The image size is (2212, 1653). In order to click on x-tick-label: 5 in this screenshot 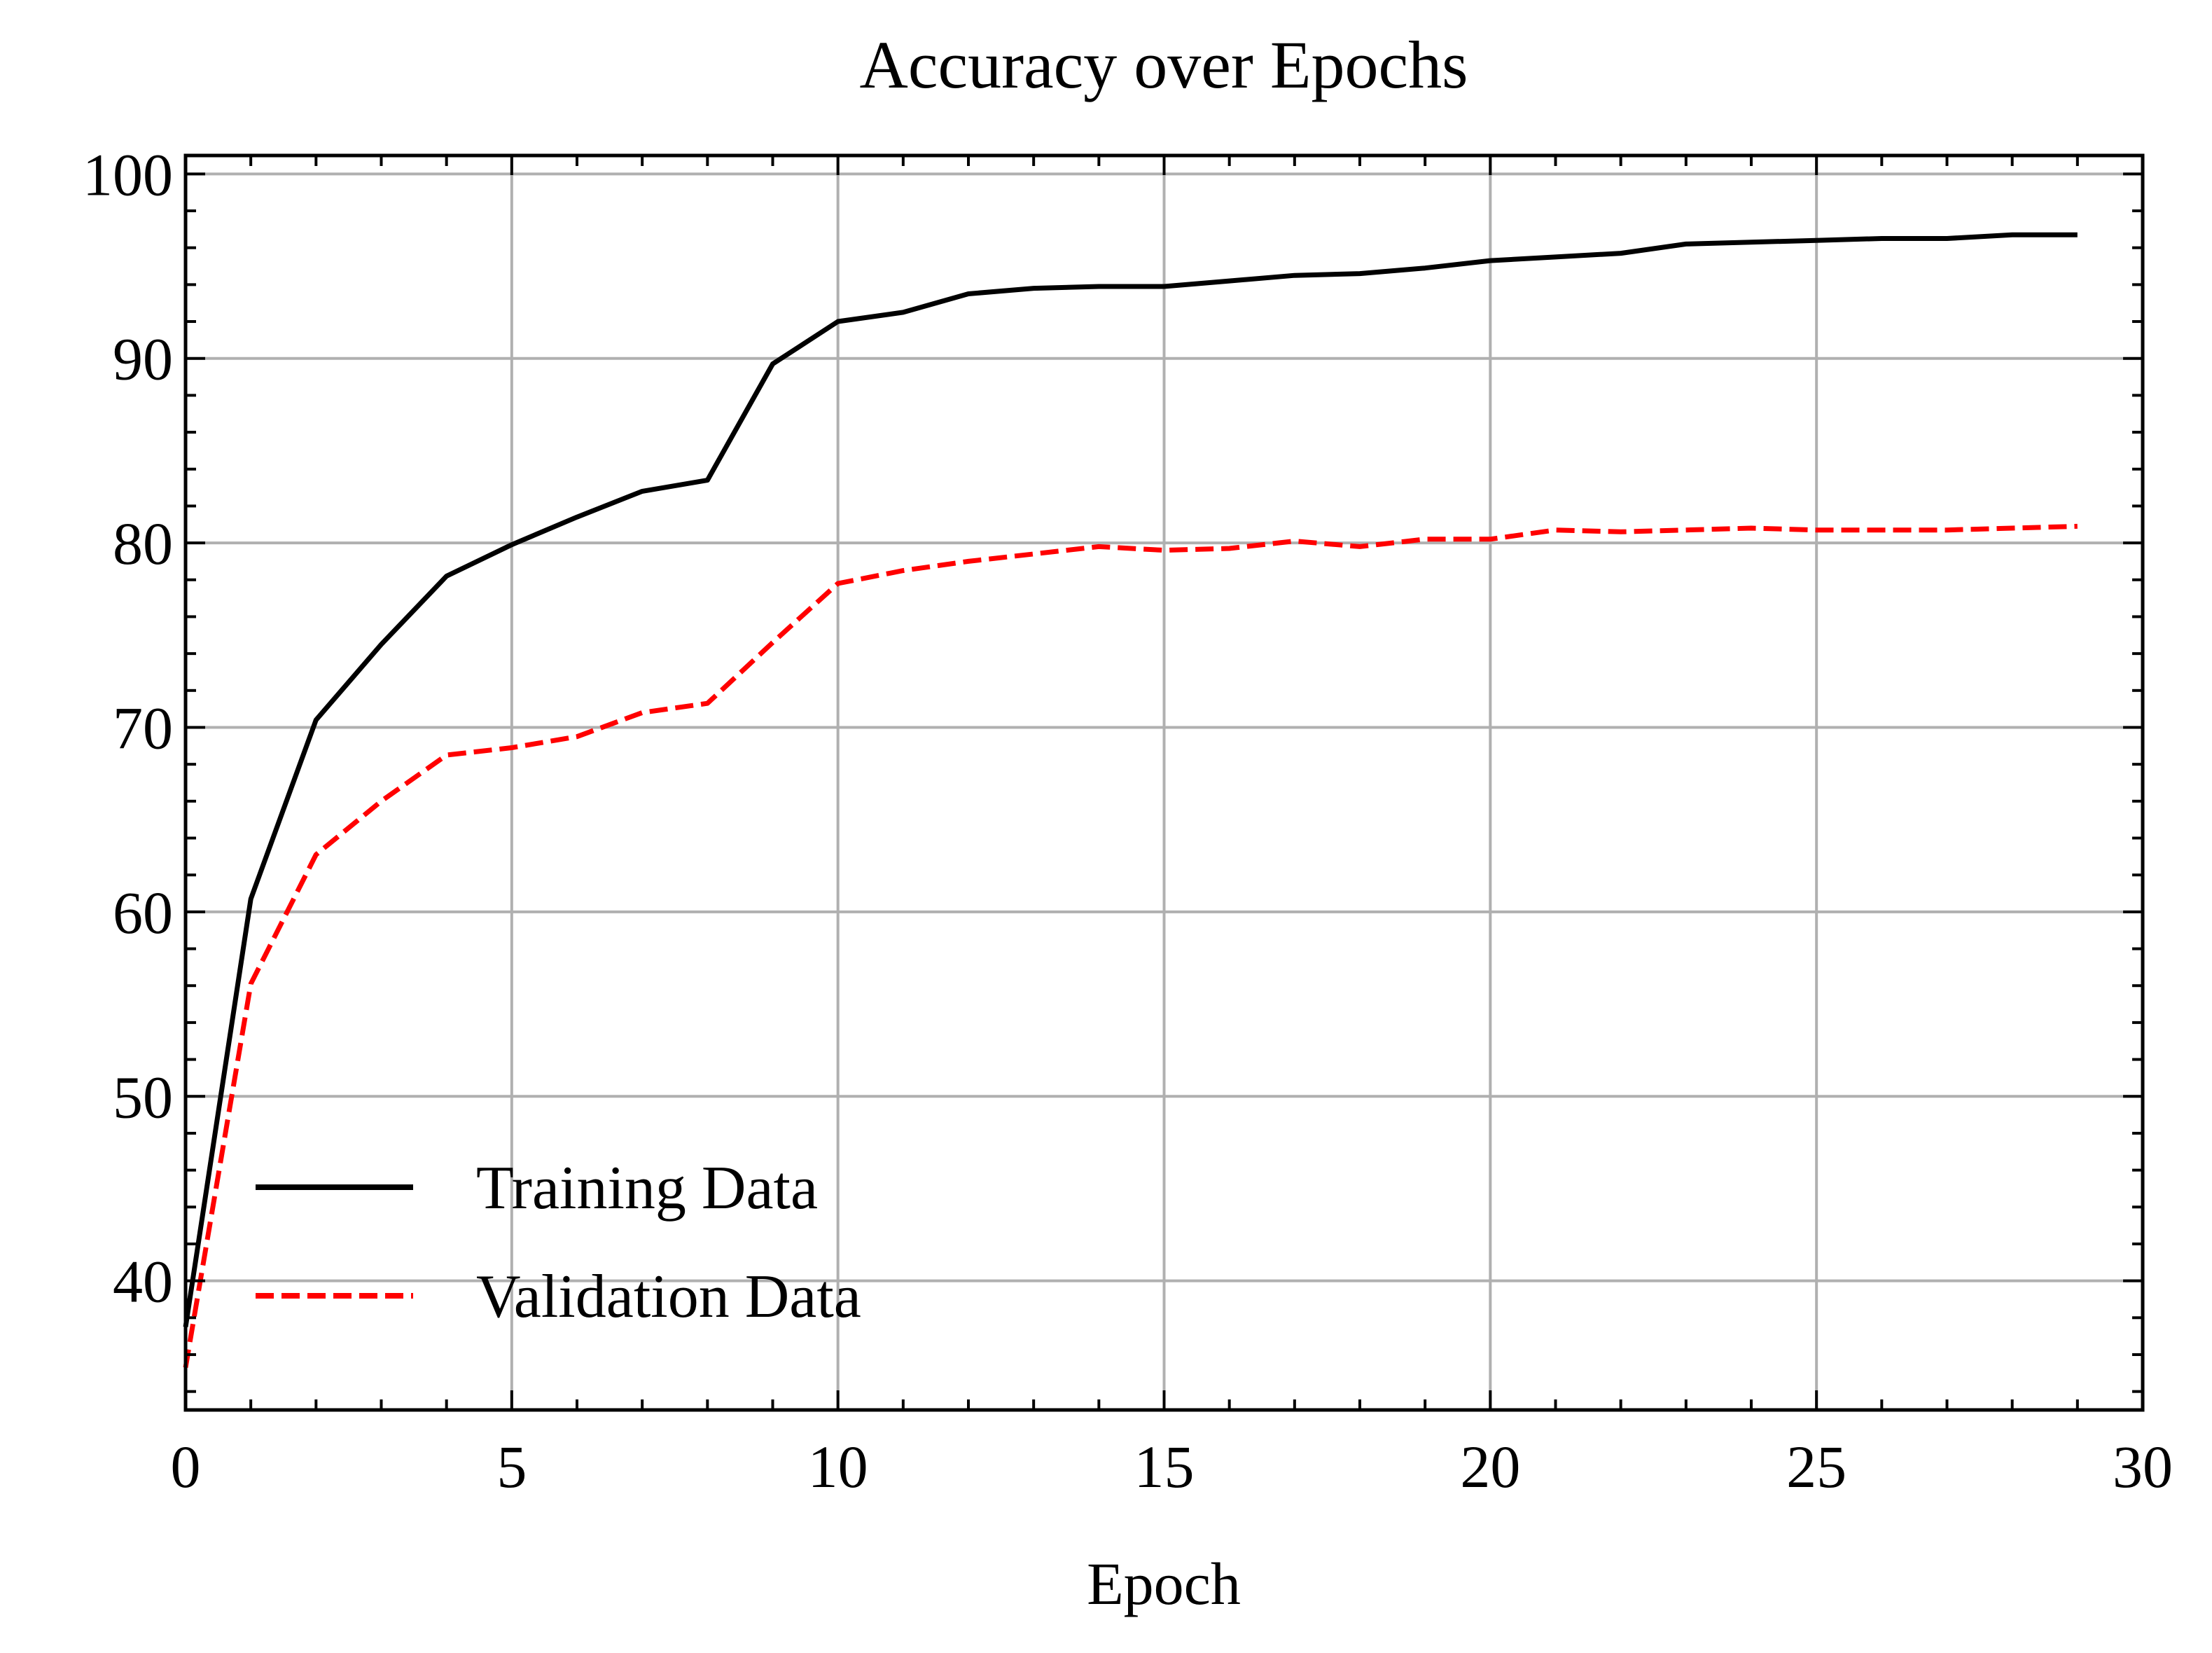, I will do `click(512, 1466)`.